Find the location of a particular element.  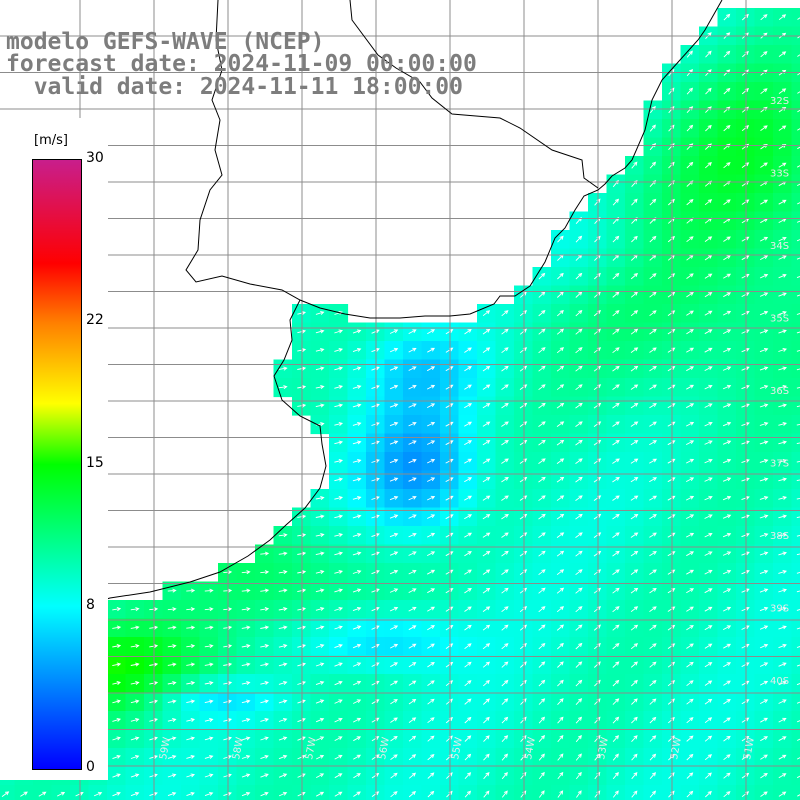

colorbar-tick-label: 30 is located at coordinates (95, 158).